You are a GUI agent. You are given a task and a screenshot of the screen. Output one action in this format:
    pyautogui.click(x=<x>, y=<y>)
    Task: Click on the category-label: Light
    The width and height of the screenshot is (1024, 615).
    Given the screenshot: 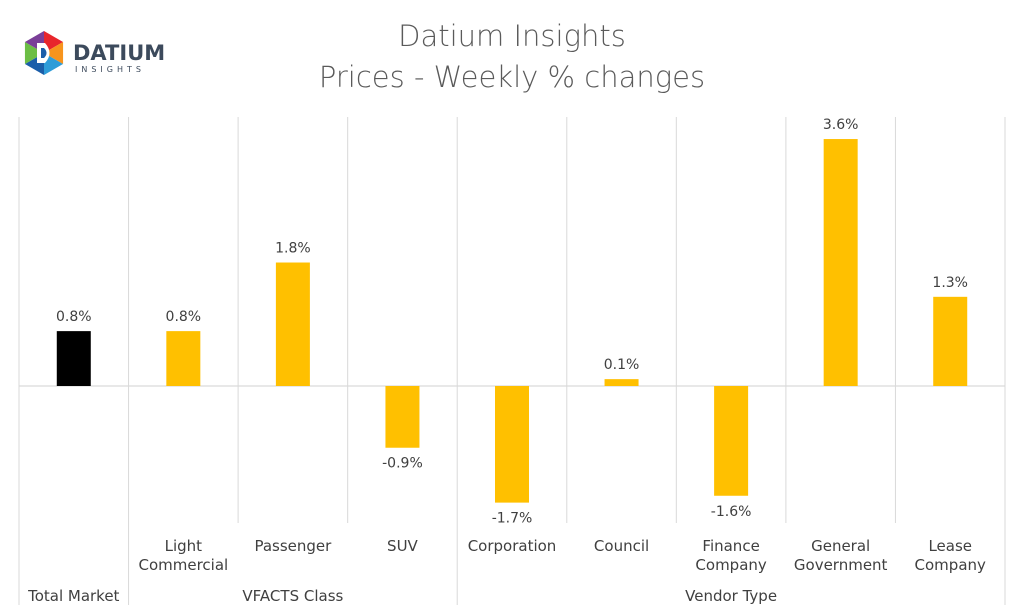 What is the action you would take?
    pyautogui.click(x=184, y=546)
    